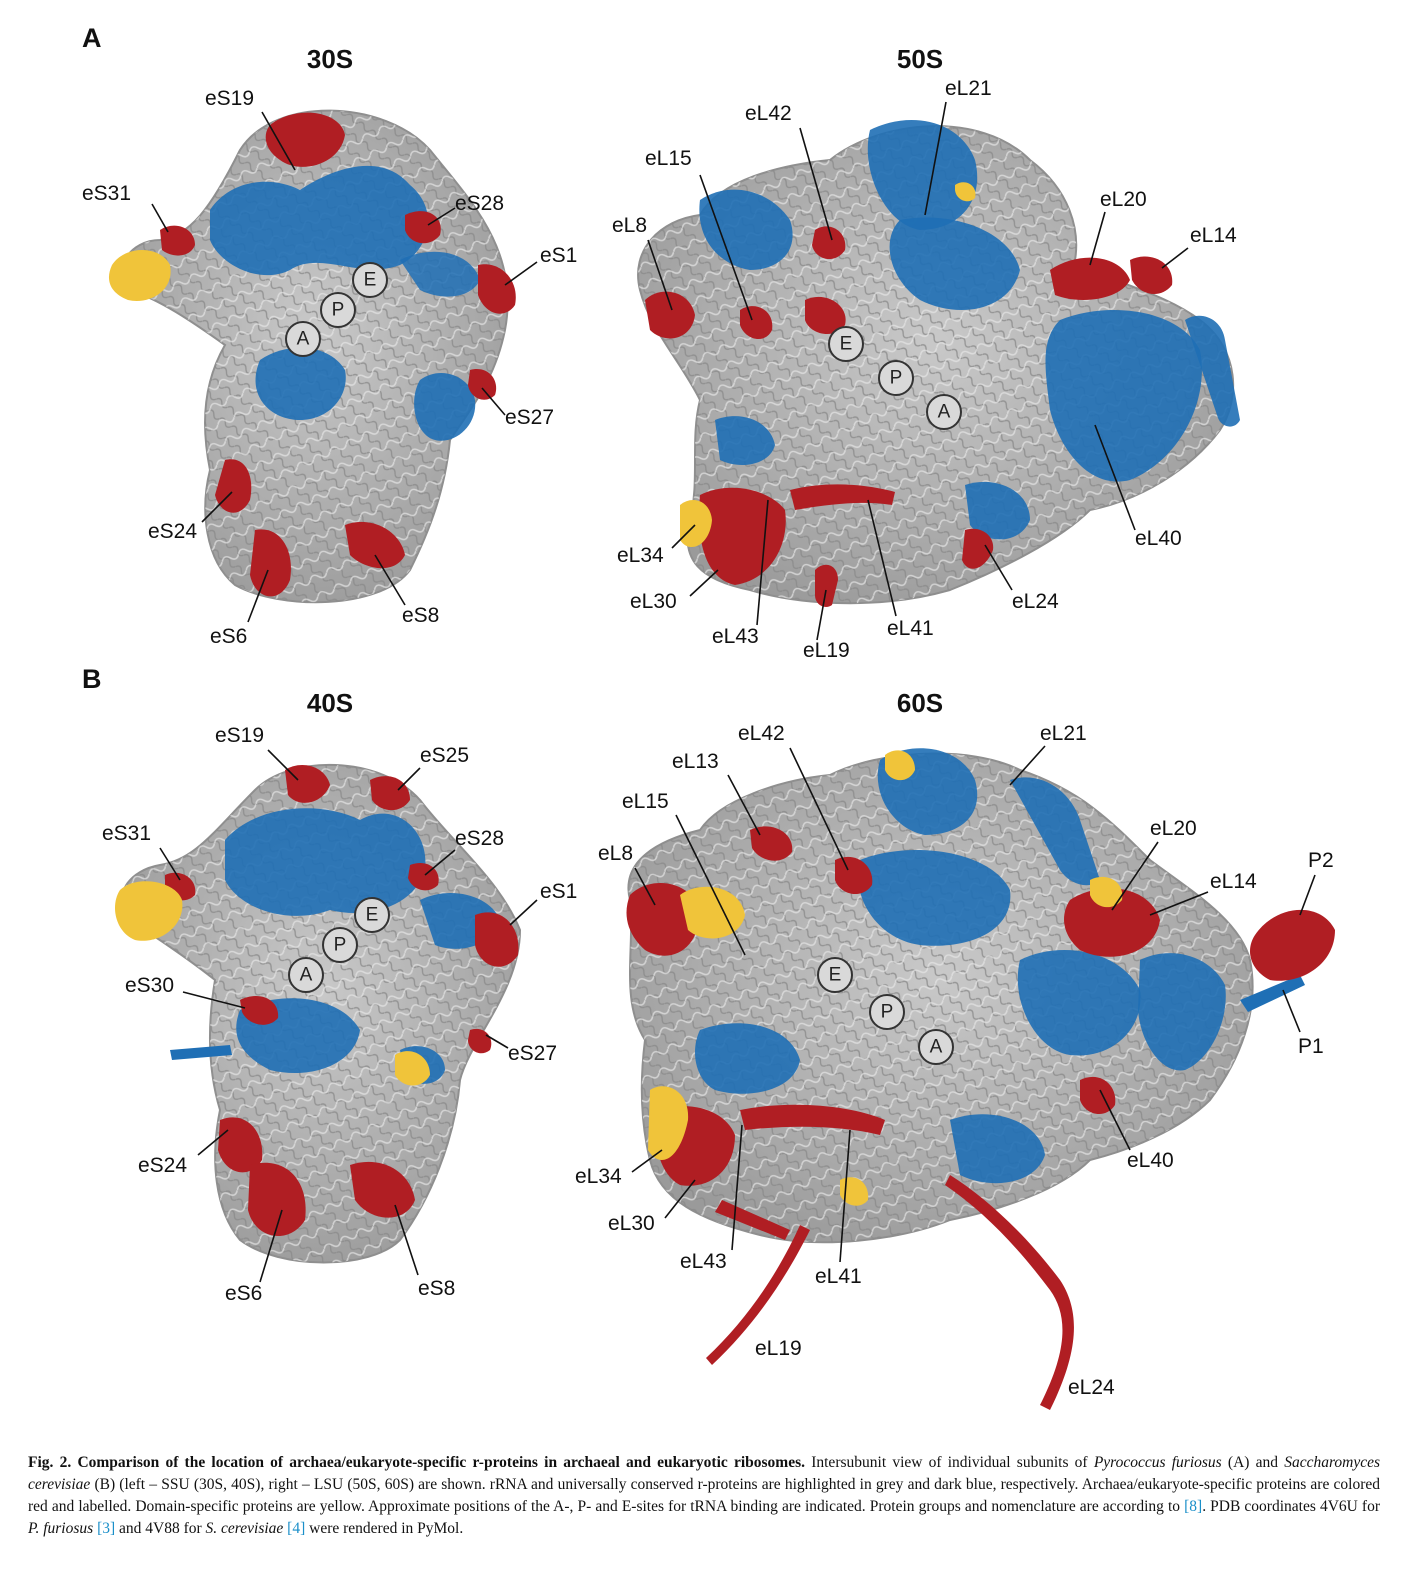 The width and height of the screenshot is (1404, 1570). I want to click on label-40s-es25: eS25, so click(444, 755).